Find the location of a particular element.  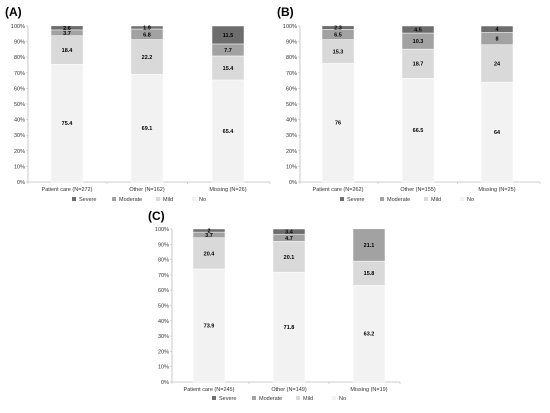

data-label-no: 65.4 is located at coordinates (229, 132).